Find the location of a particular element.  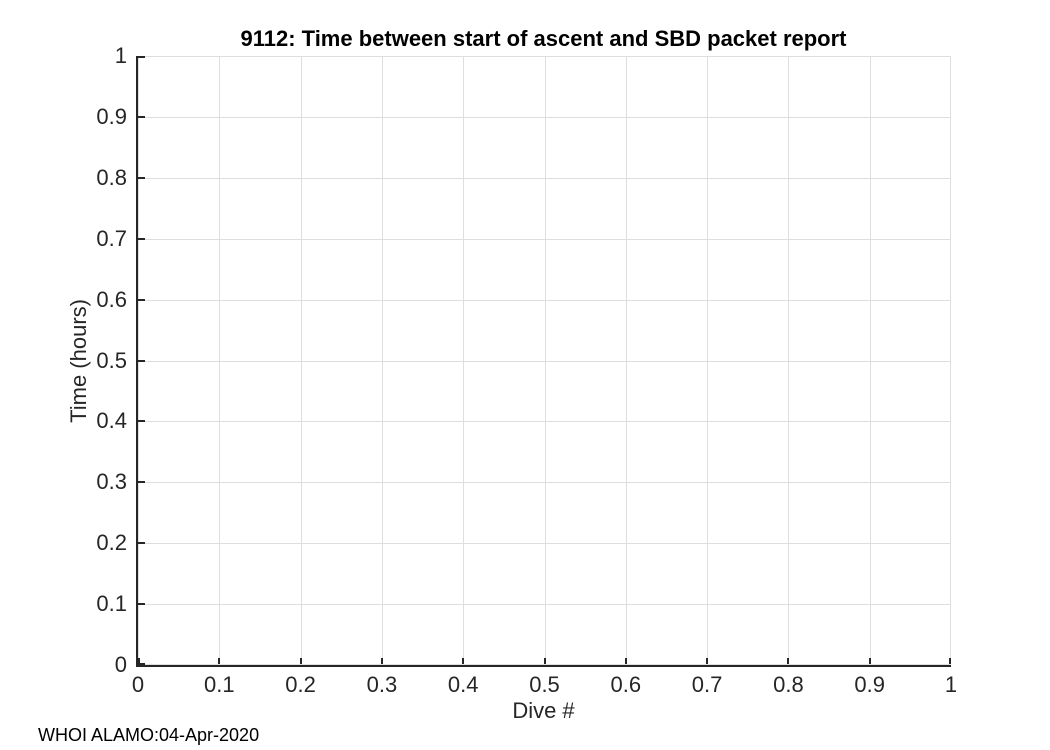

y-tick-label: 0.2 is located at coordinates (111, 543).